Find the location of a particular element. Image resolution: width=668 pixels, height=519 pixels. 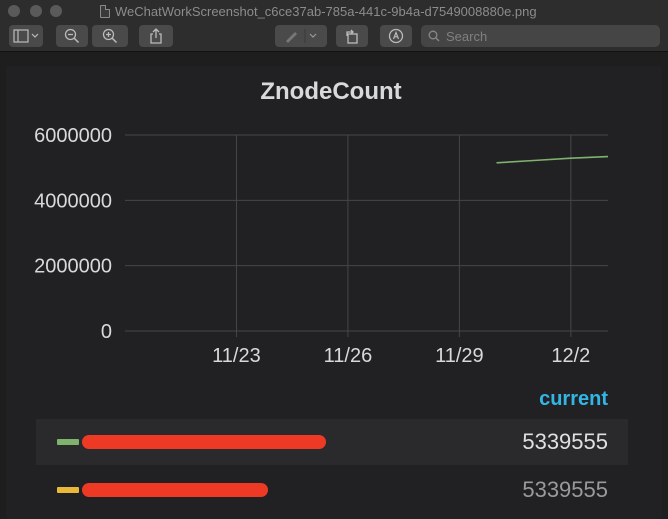

x-tick-label: 11/26 is located at coordinates (348, 356).